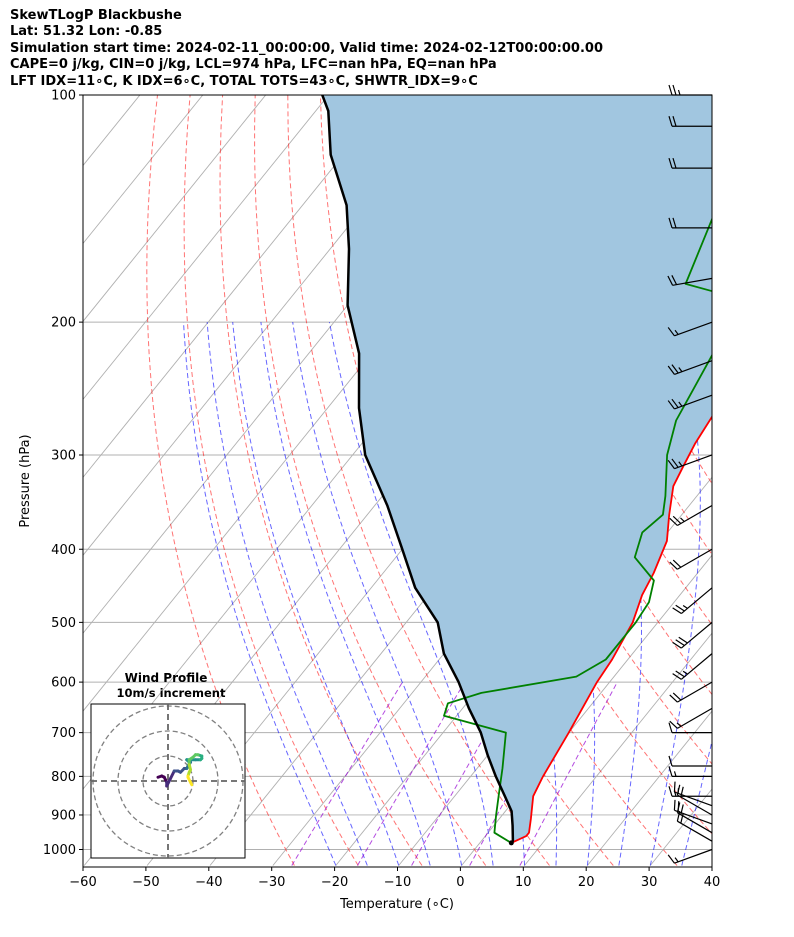 The width and height of the screenshot is (794, 937). Describe the element at coordinates (511, 843) in the screenshot. I see `surface-marker` at that location.